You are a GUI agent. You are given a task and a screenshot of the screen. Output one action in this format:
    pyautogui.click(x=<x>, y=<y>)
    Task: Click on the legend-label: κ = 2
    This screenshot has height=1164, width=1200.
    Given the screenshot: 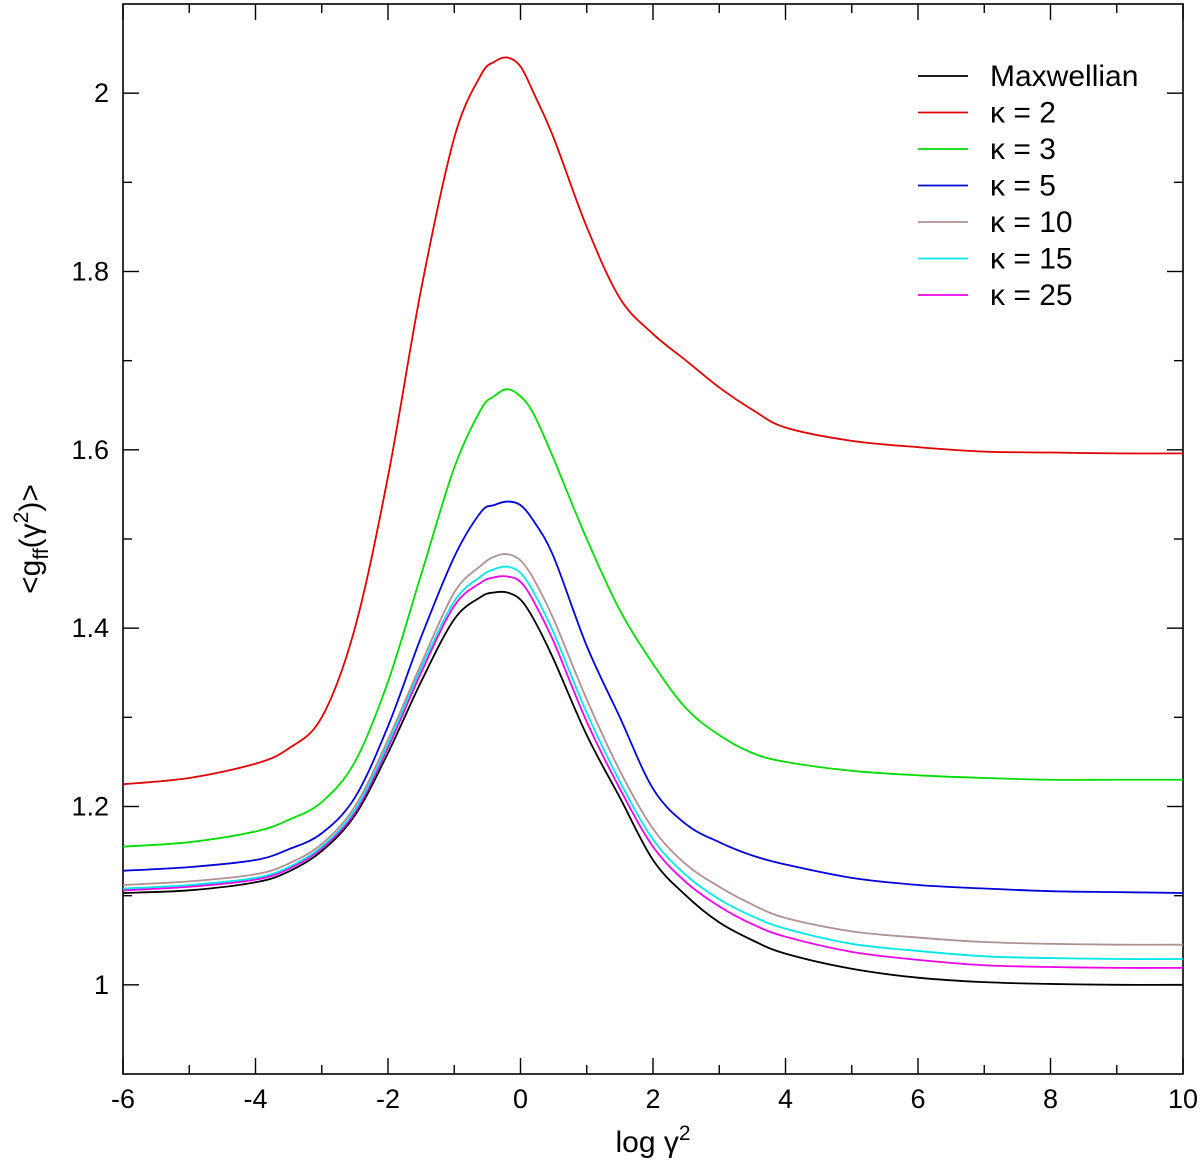 What is the action you would take?
    pyautogui.click(x=1023, y=113)
    